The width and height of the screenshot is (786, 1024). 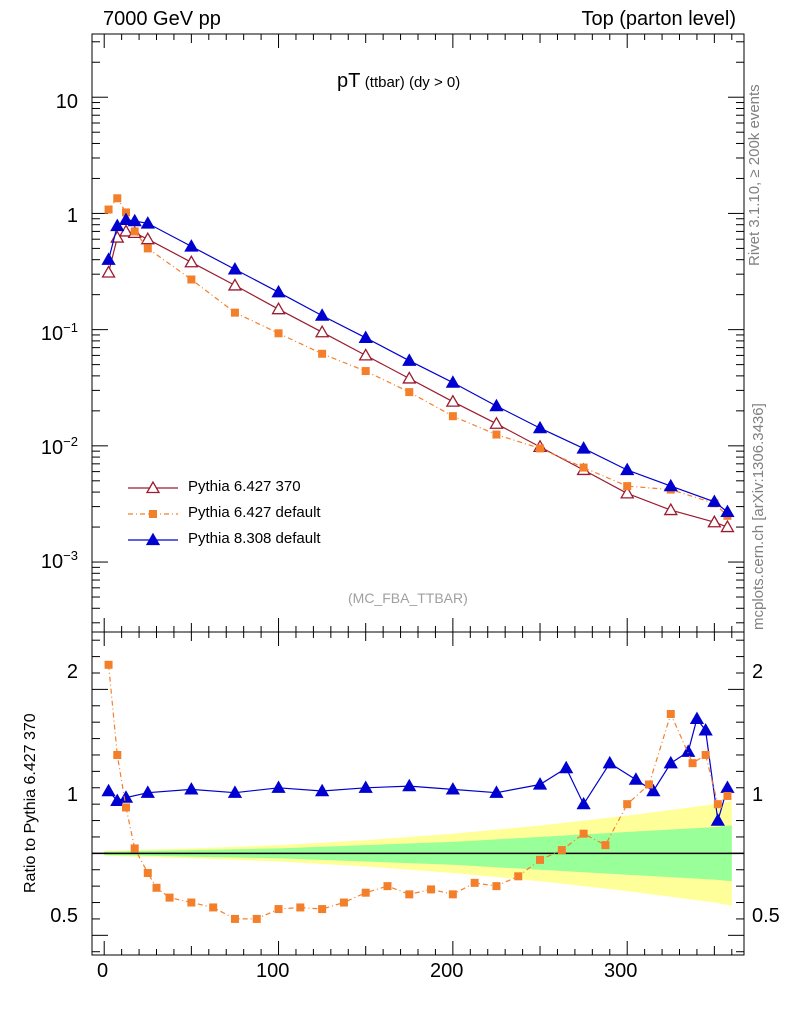 What do you see at coordinates (162, 19) in the screenshot?
I see `header-left: 7000 GeV pp` at bounding box center [162, 19].